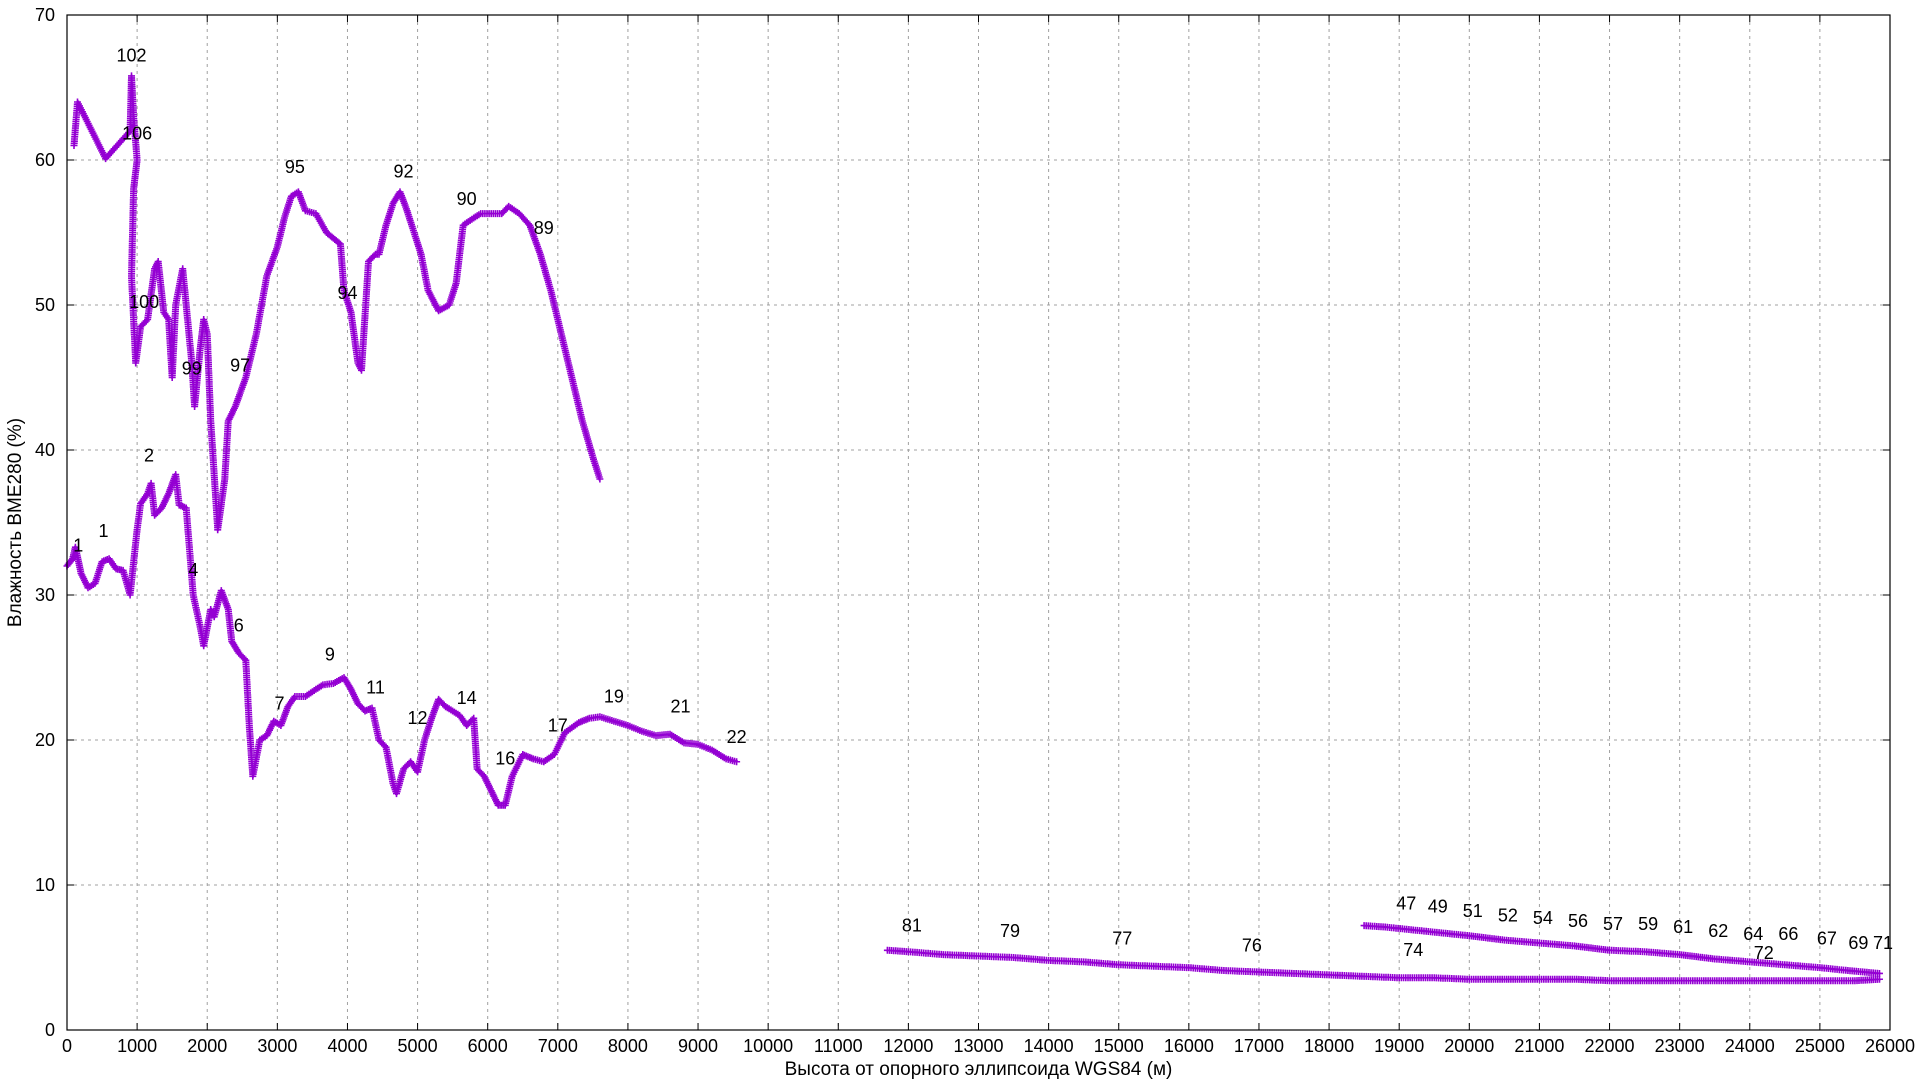 Image resolution: width=1920 pixels, height=1080 pixels. I want to click on point-label: 57, so click(1613, 924).